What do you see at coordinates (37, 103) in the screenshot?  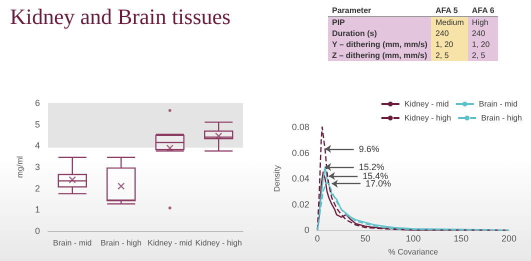 I see `y-tick-label: 6` at bounding box center [37, 103].